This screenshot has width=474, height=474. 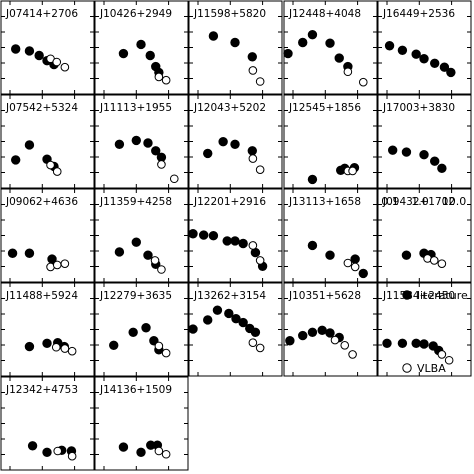 What do you see at coordinates (41, 202) in the screenshot?
I see `panel-title: J09062+4636` at bounding box center [41, 202].